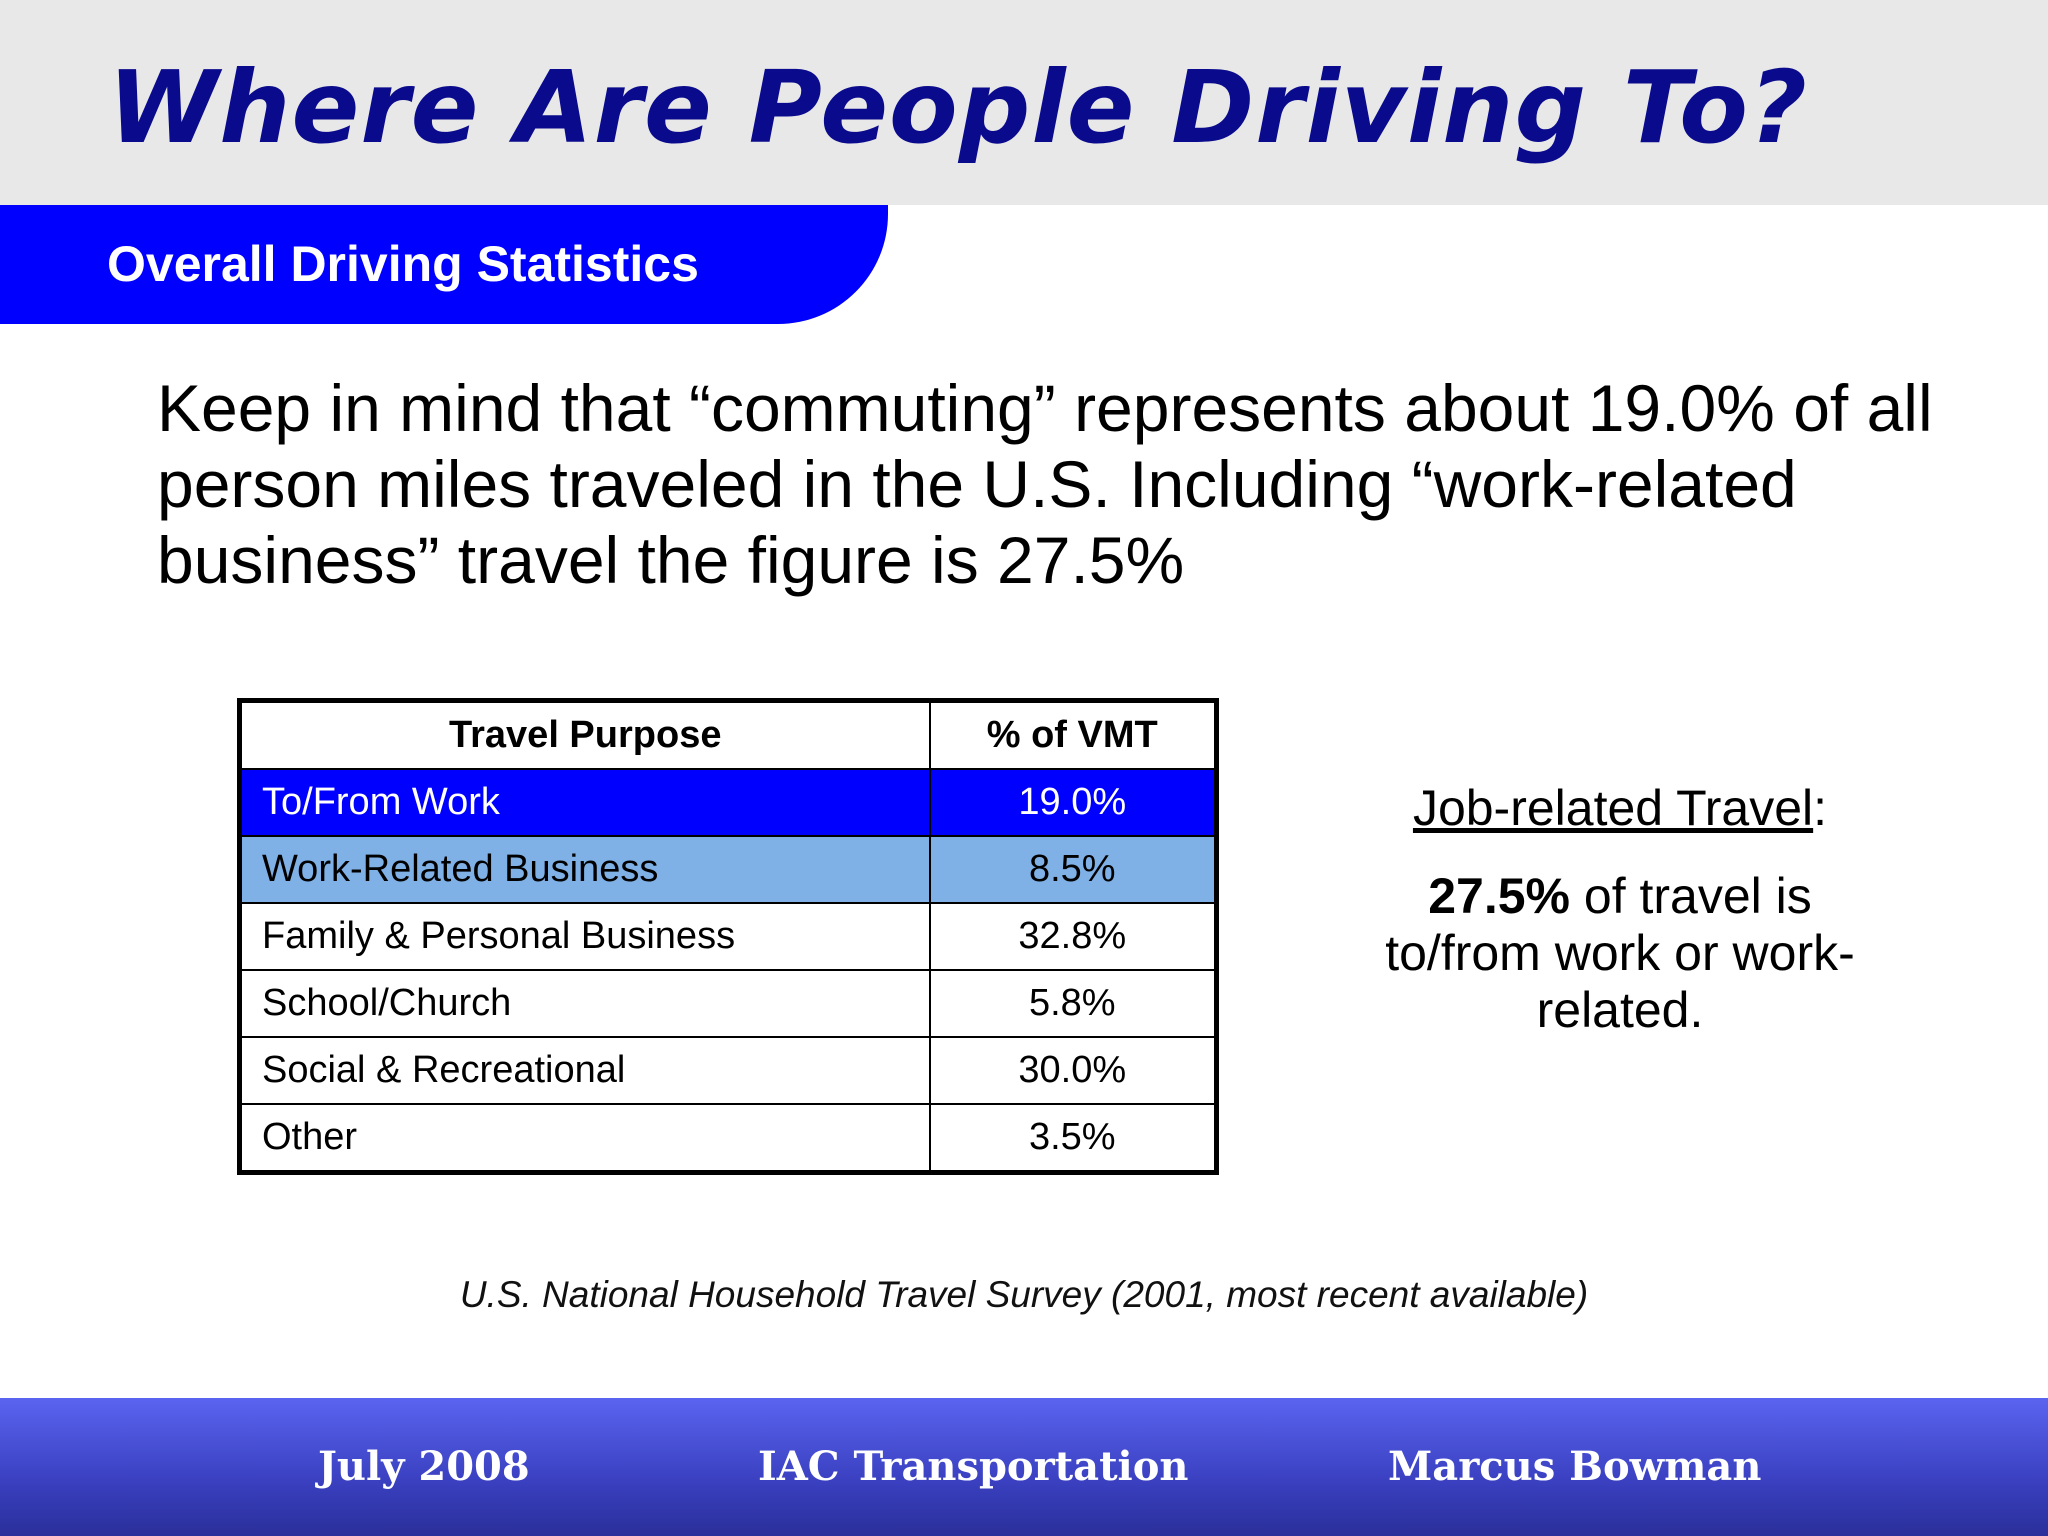  What do you see at coordinates (403, 264) in the screenshot?
I see `slide-subtitle: Overall Driving Statistics` at bounding box center [403, 264].